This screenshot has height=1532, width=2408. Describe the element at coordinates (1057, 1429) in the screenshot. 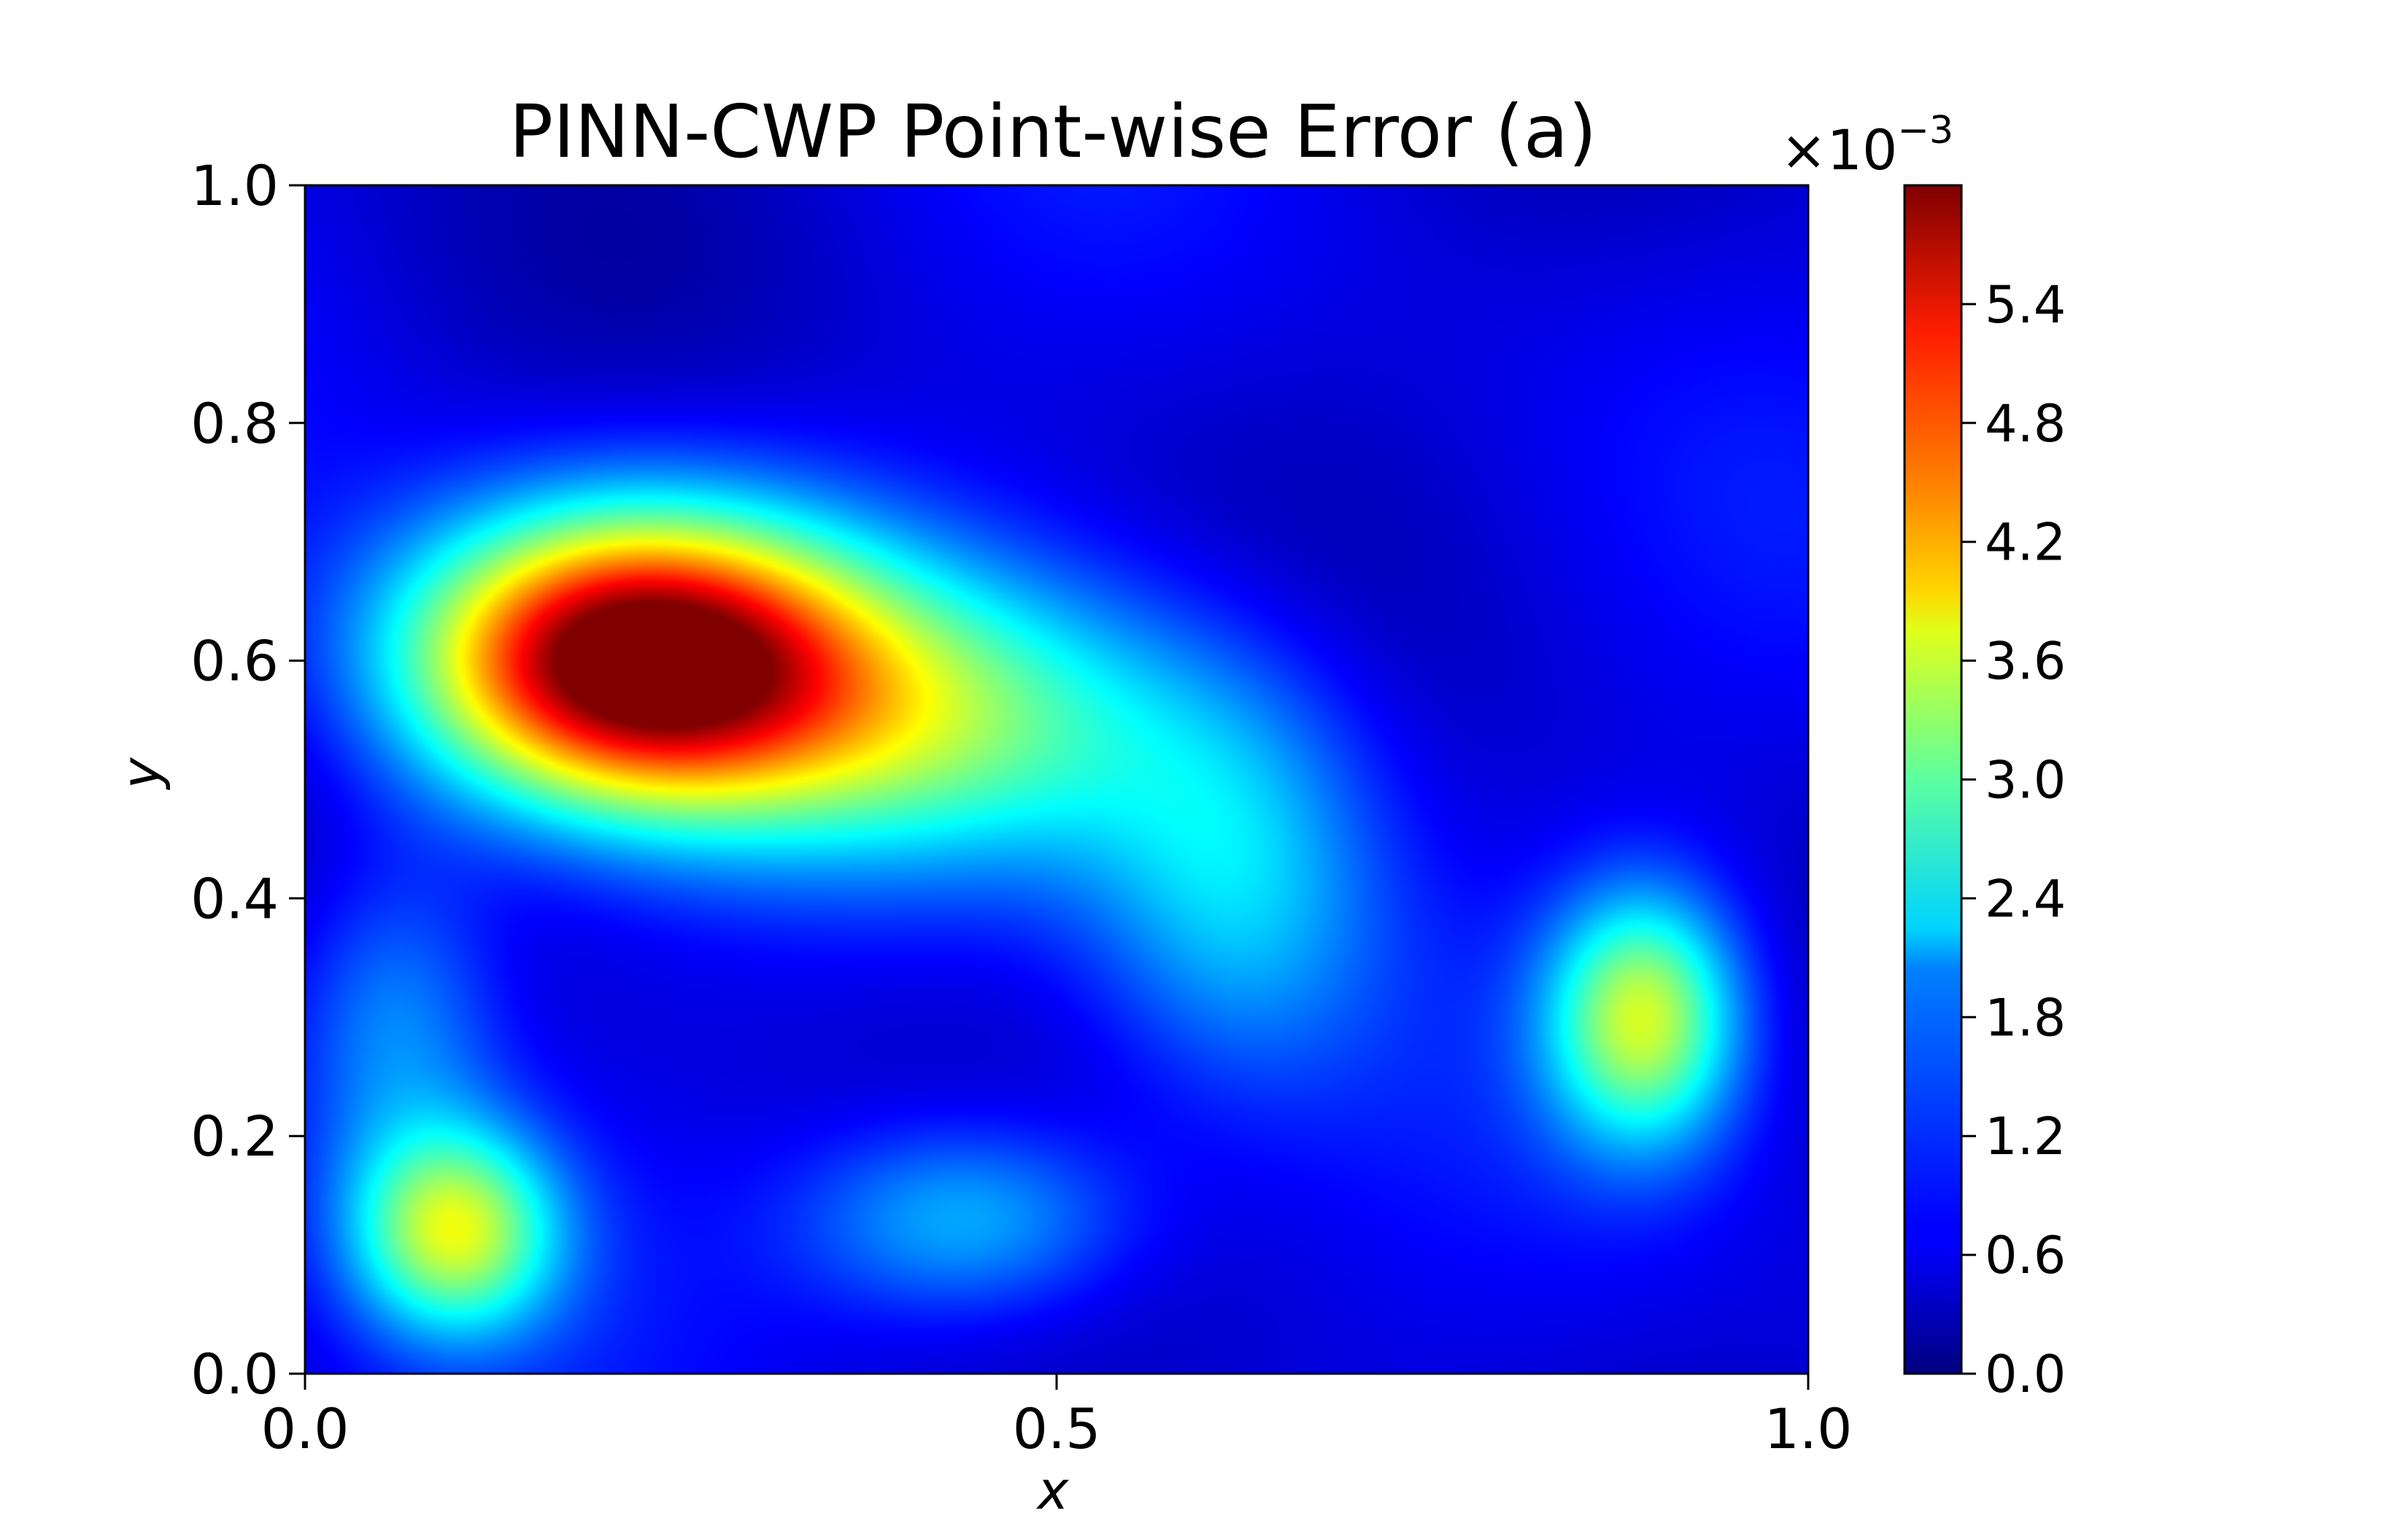

I see `x-tick-label: 0.5` at that location.